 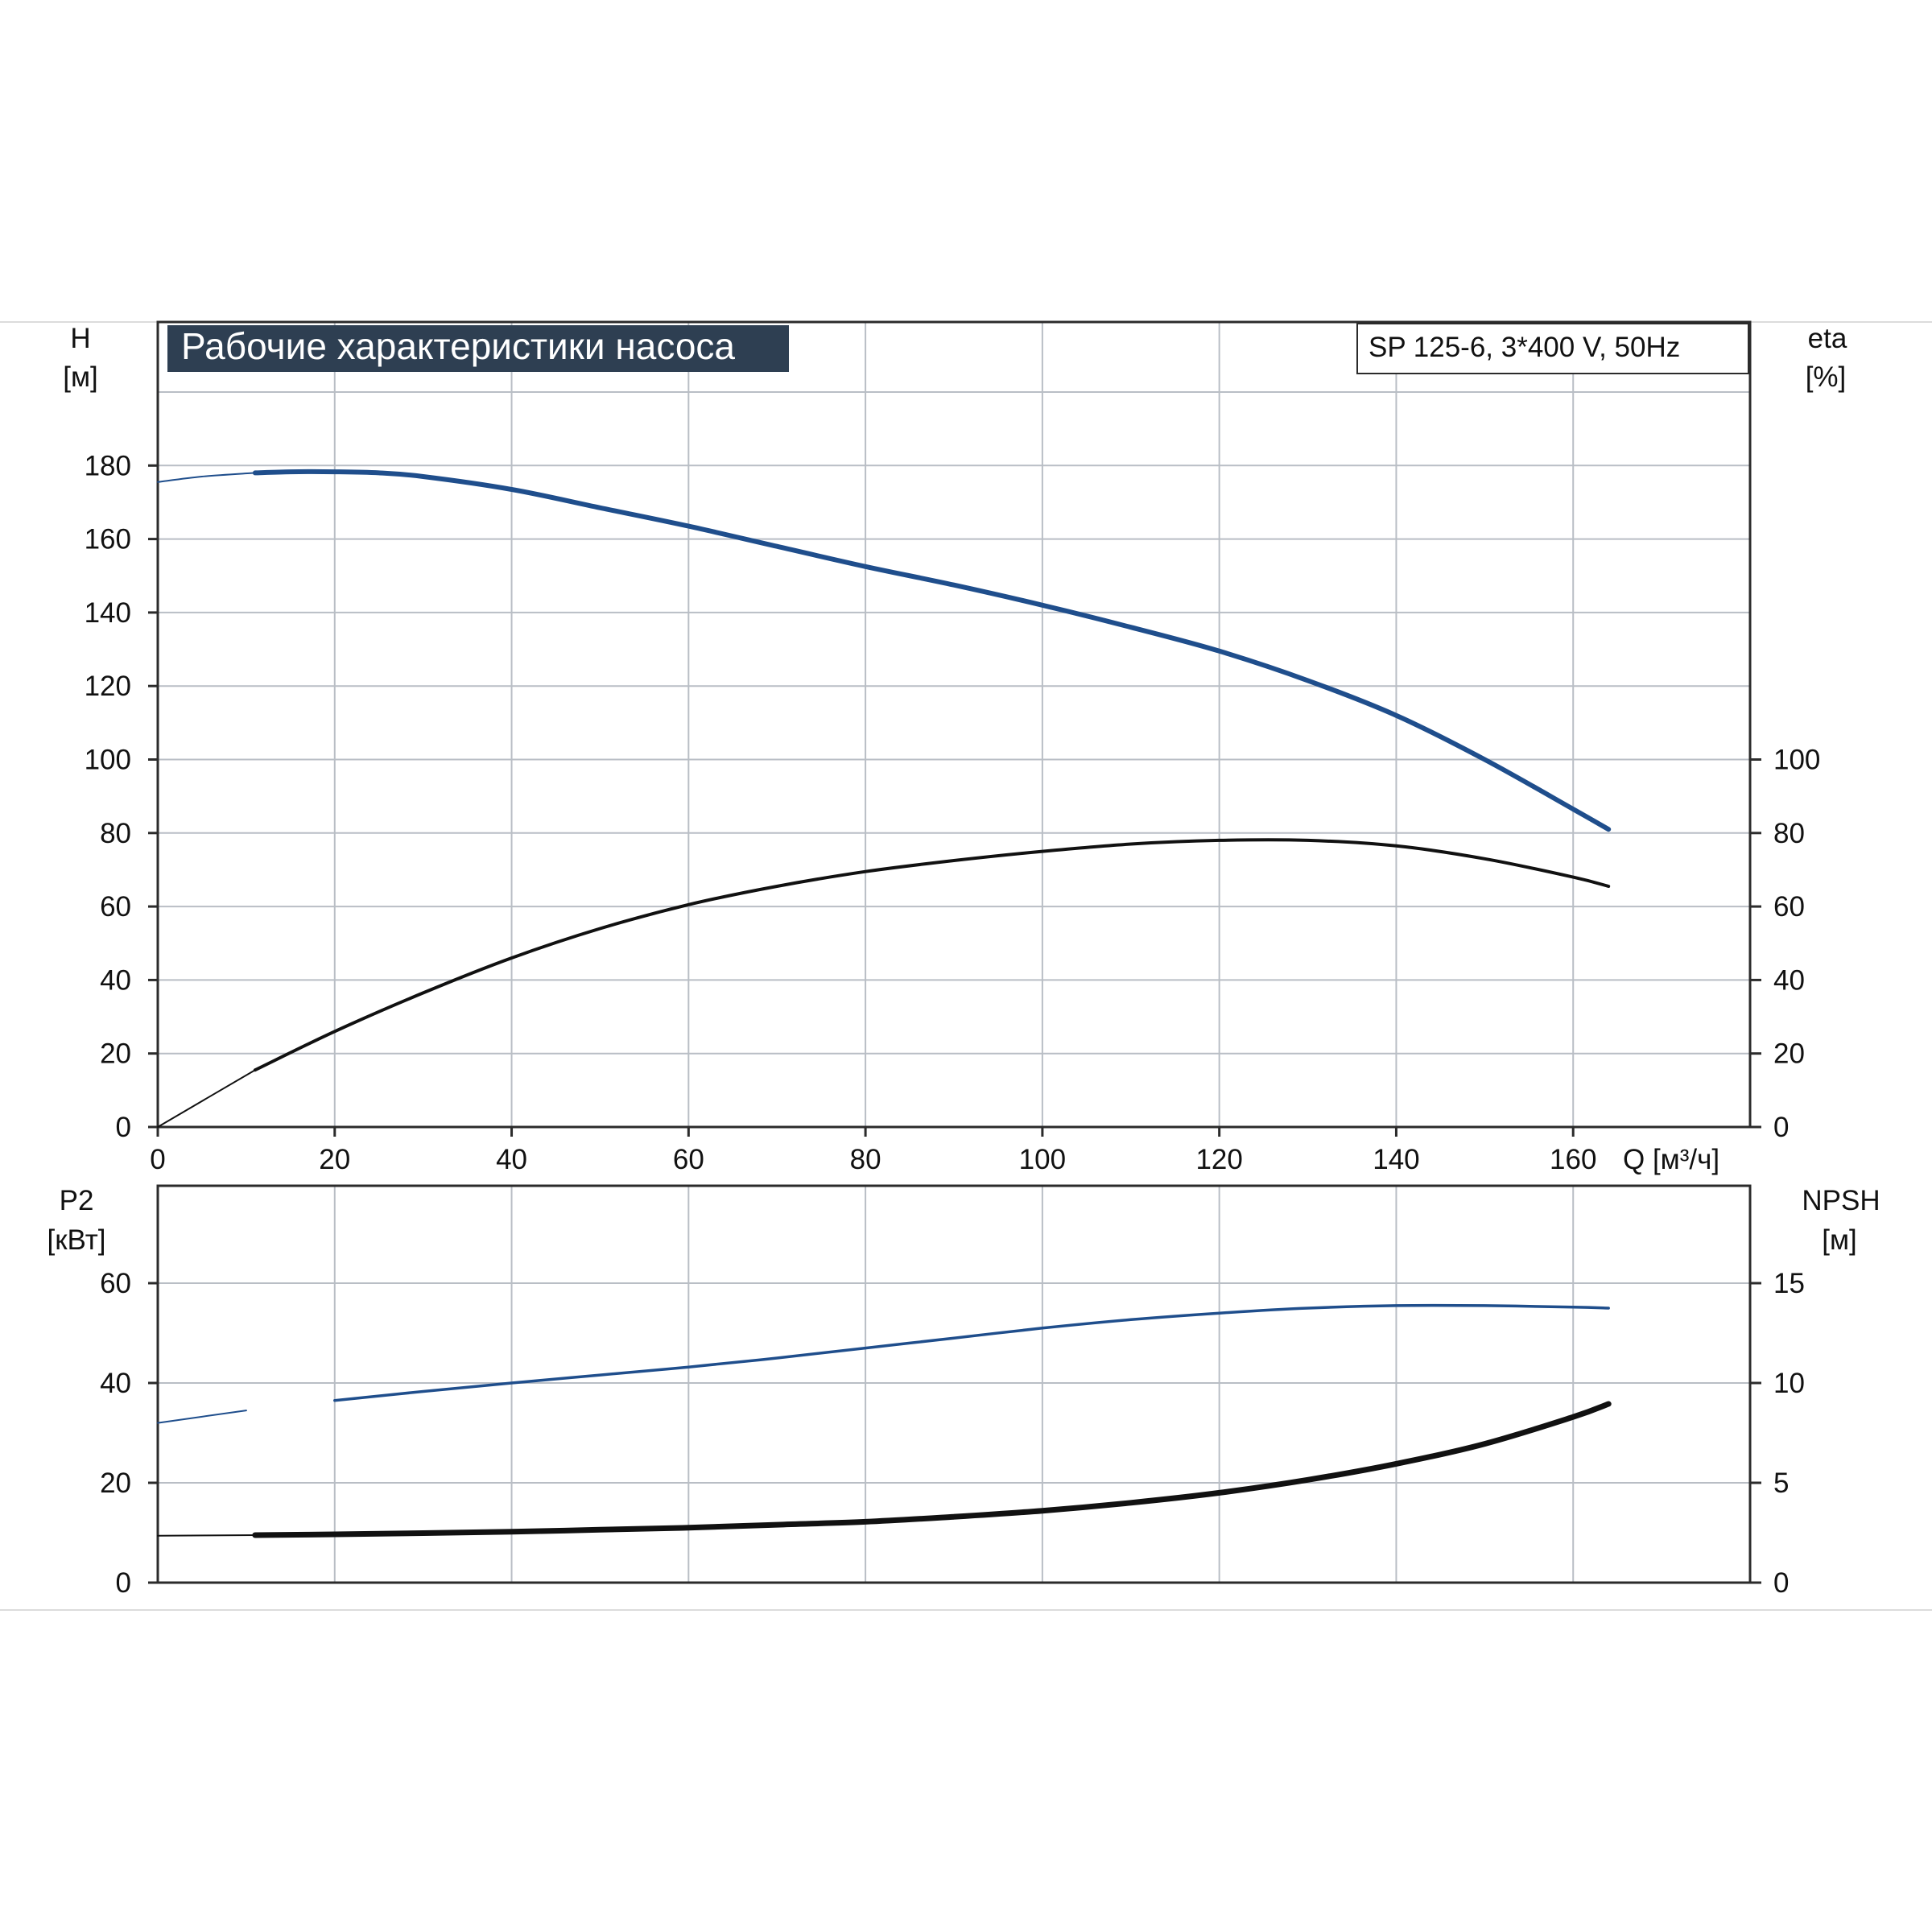 What do you see at coordinates (116, 907) in the screenshot?
I see `h-tick-label: 60` at bounding box center [116, 907].